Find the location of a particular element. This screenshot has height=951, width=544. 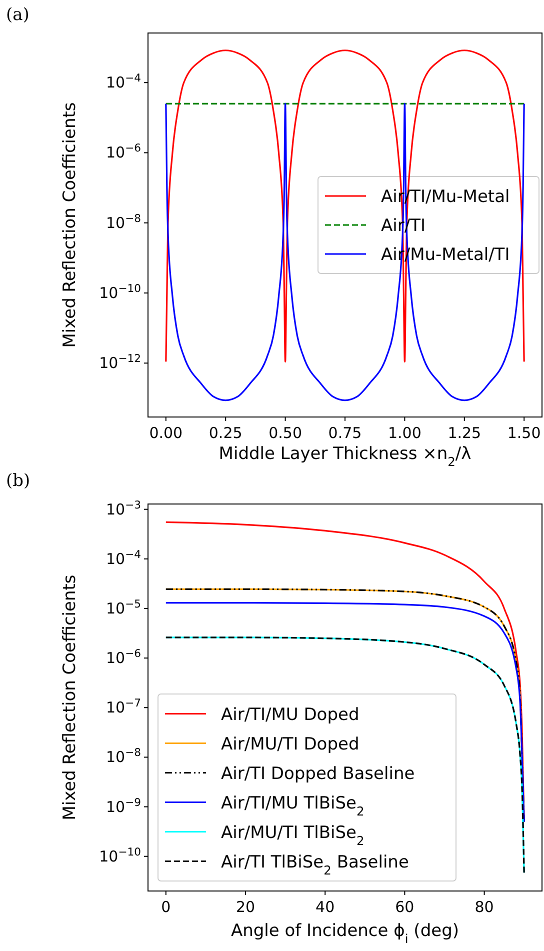

legend-label: Air/MU/TI Doped is located at coordinates (290, 744).